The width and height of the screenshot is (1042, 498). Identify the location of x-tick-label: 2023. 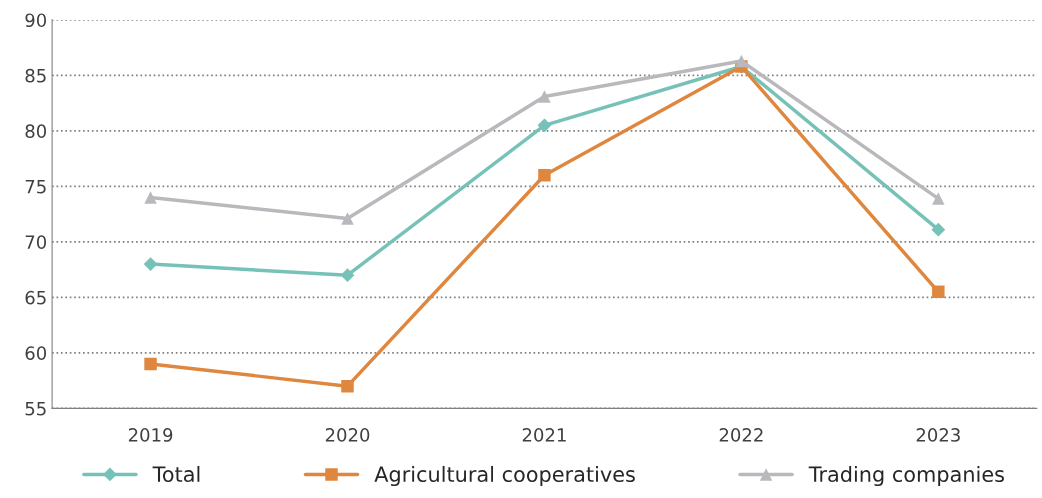
(938, 435).